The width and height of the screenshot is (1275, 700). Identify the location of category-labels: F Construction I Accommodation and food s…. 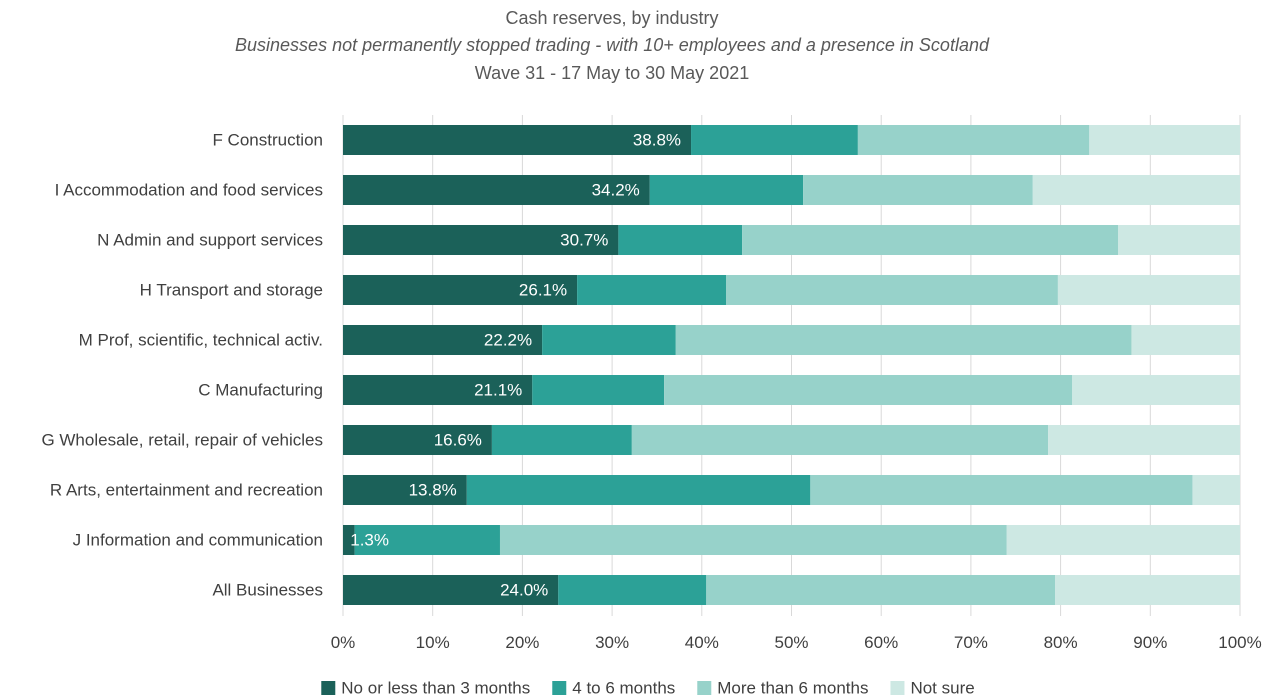
(182, 364).